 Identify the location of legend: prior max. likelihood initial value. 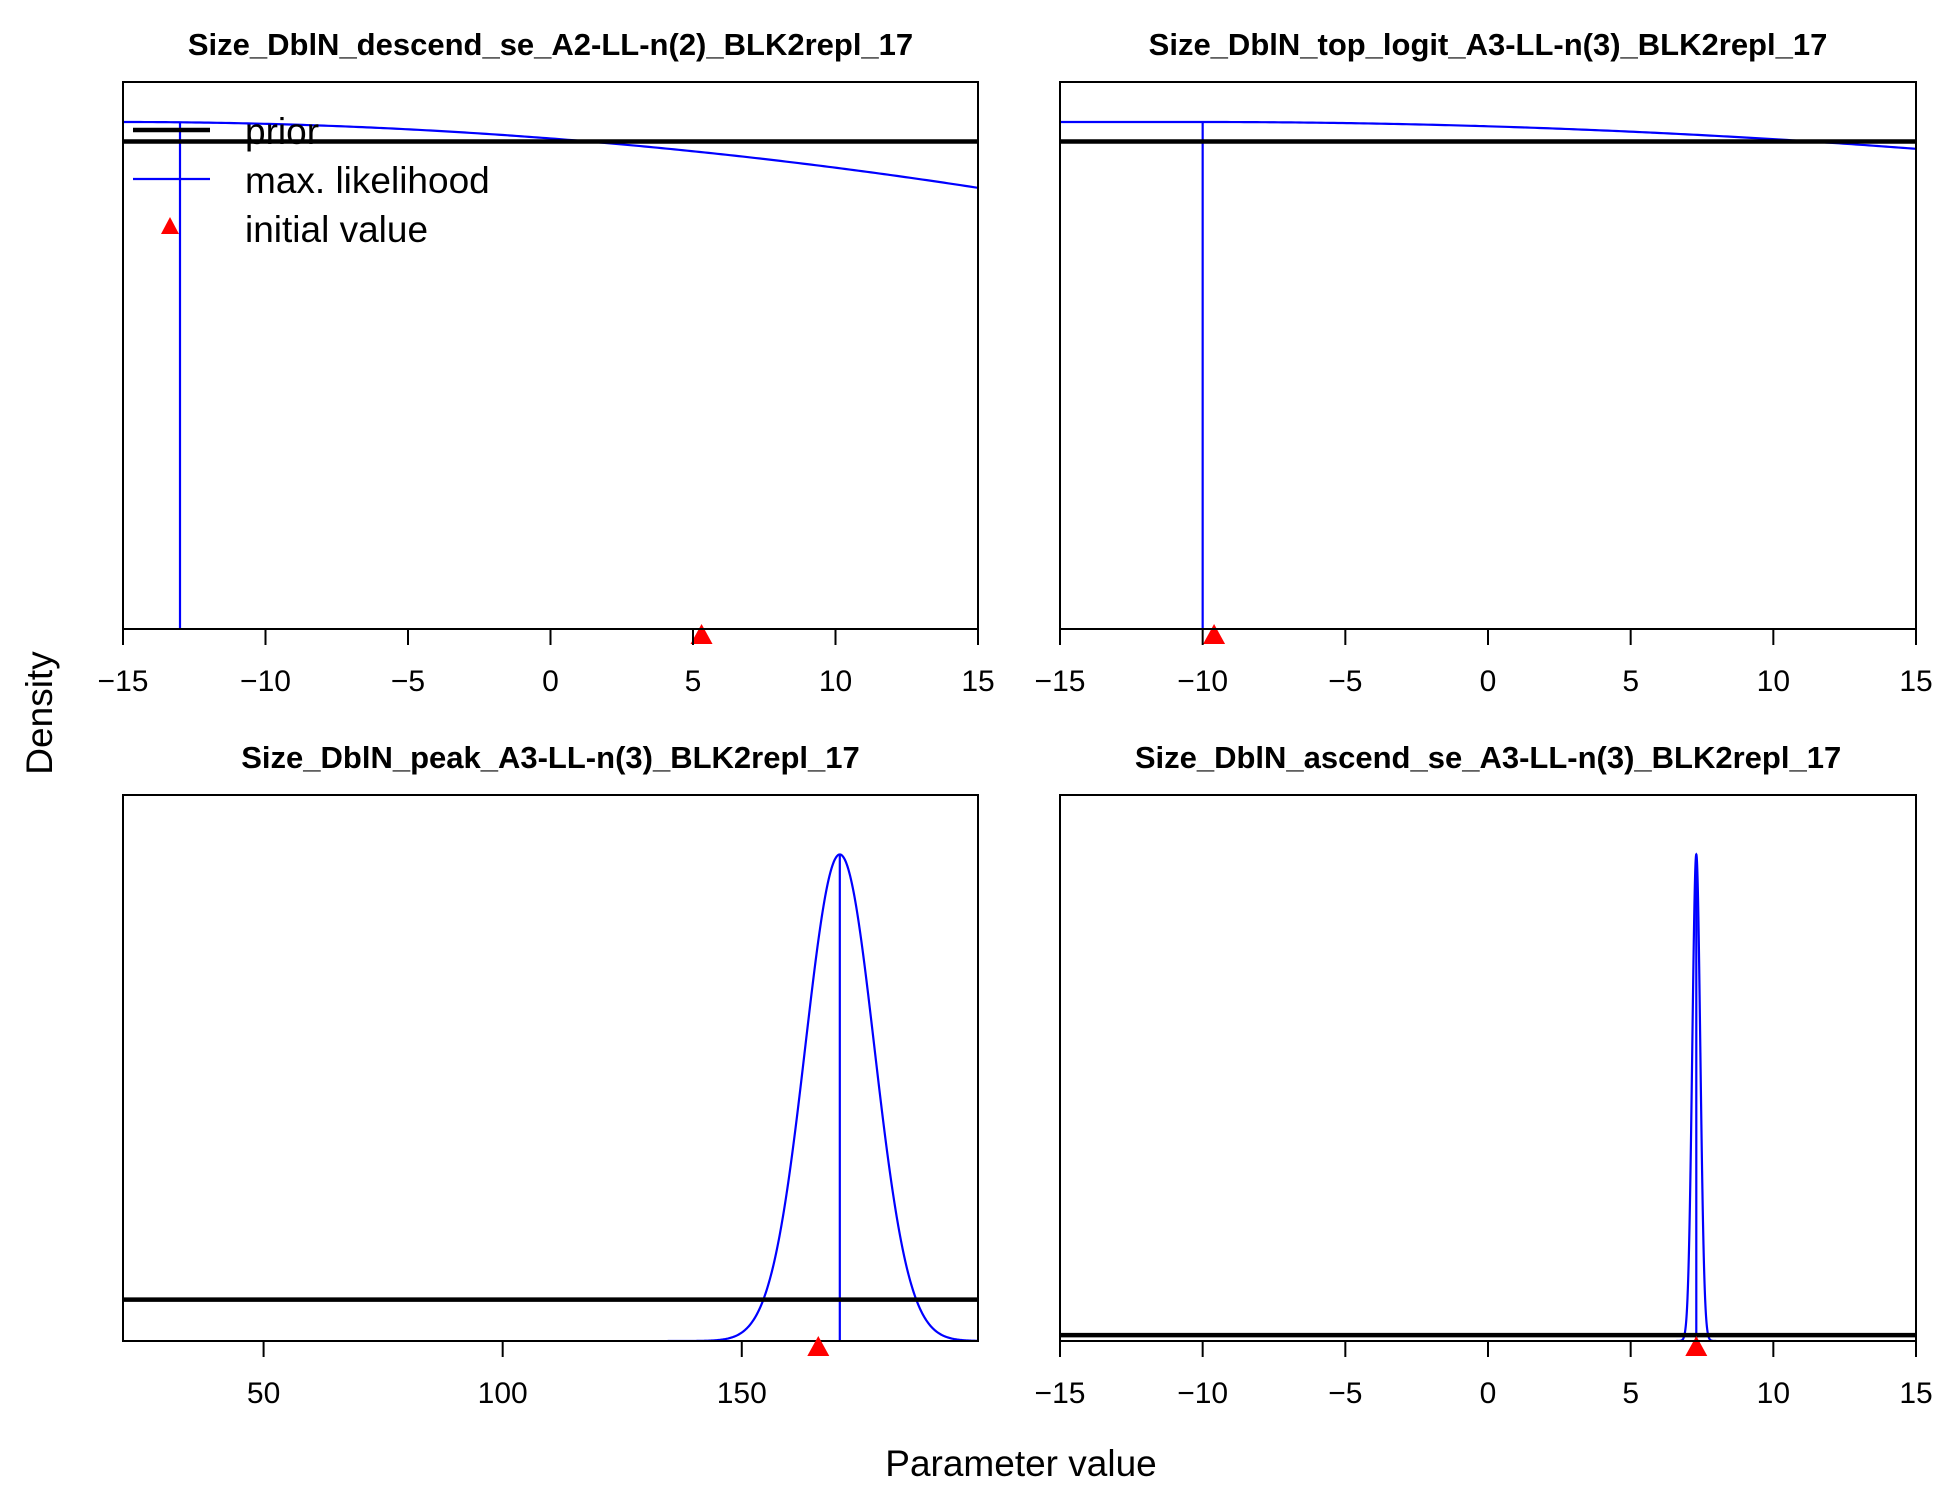
(311, 180).